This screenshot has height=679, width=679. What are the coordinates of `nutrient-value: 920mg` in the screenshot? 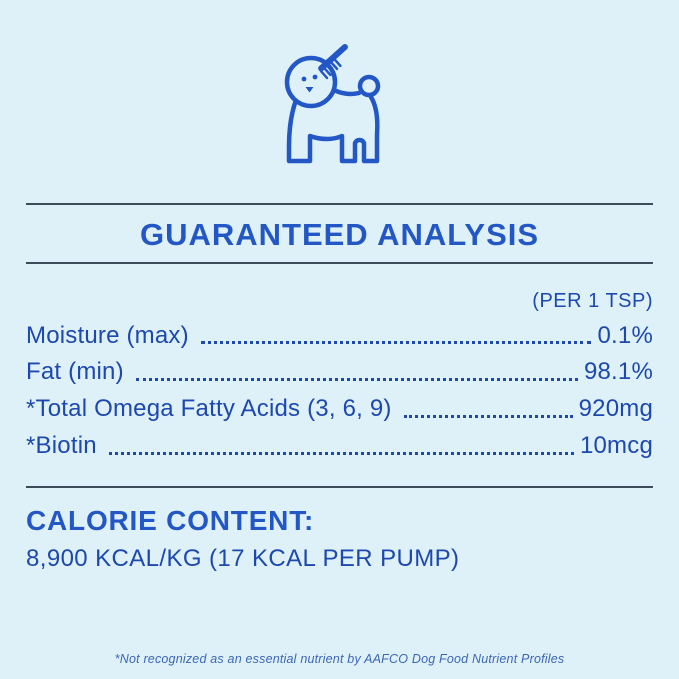 It's located at (615, 409).